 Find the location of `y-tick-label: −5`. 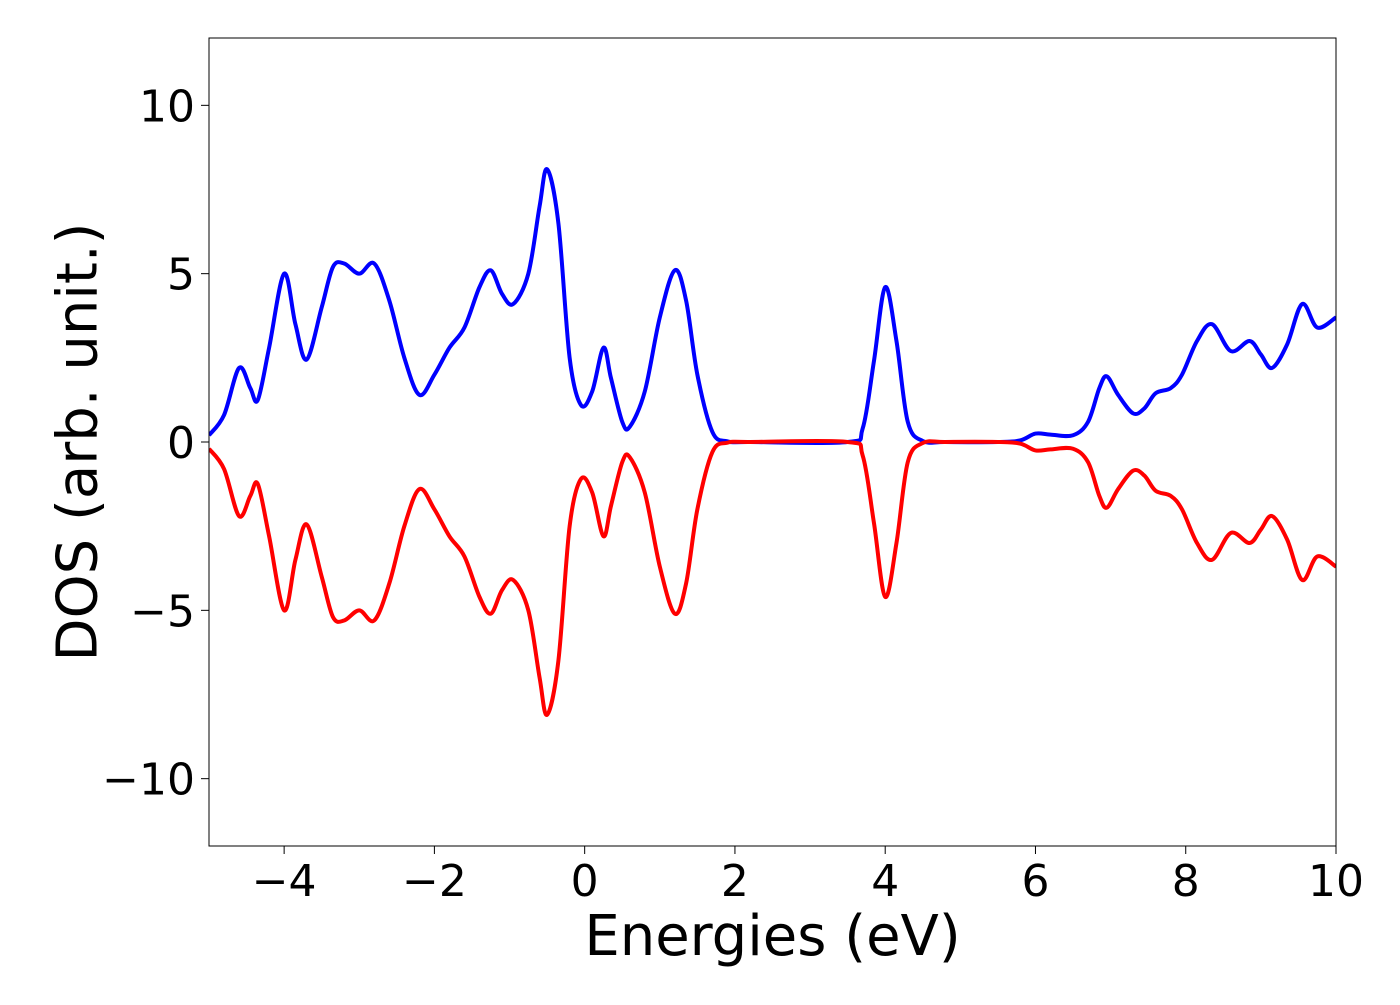

y-tick-label: −5 is located at coordinates (162, 611).